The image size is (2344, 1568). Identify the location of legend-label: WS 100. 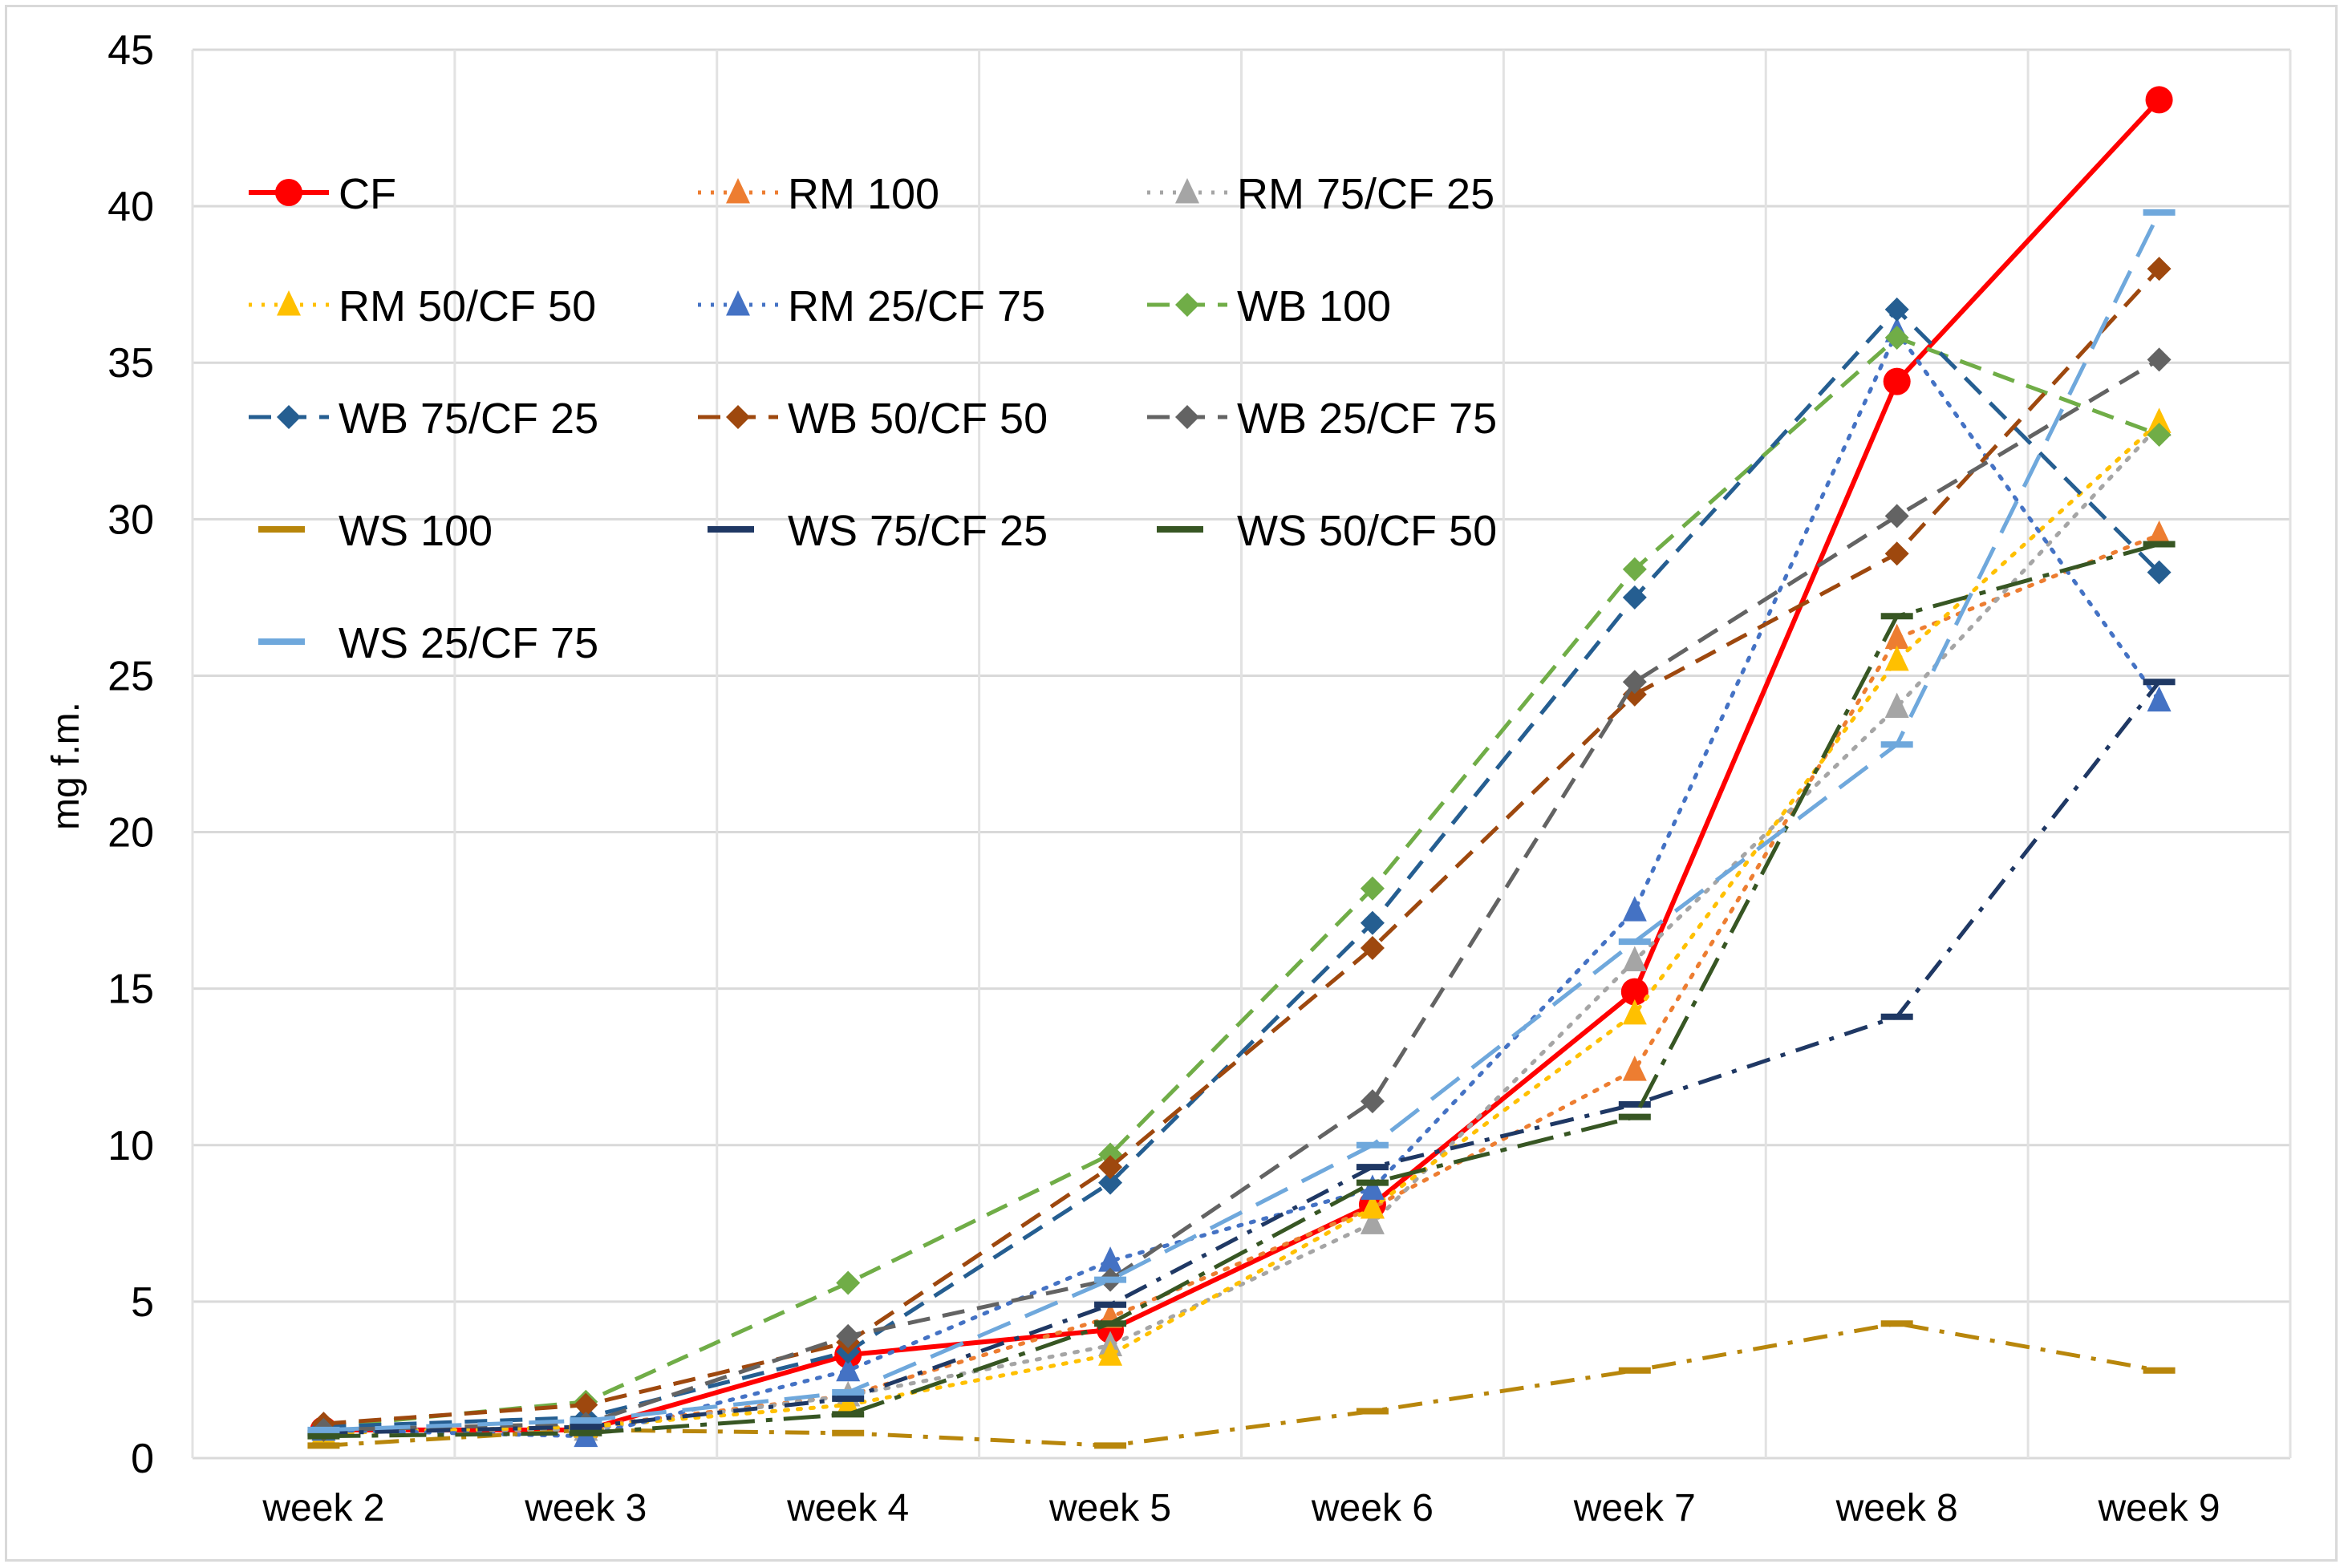
(416, 531).